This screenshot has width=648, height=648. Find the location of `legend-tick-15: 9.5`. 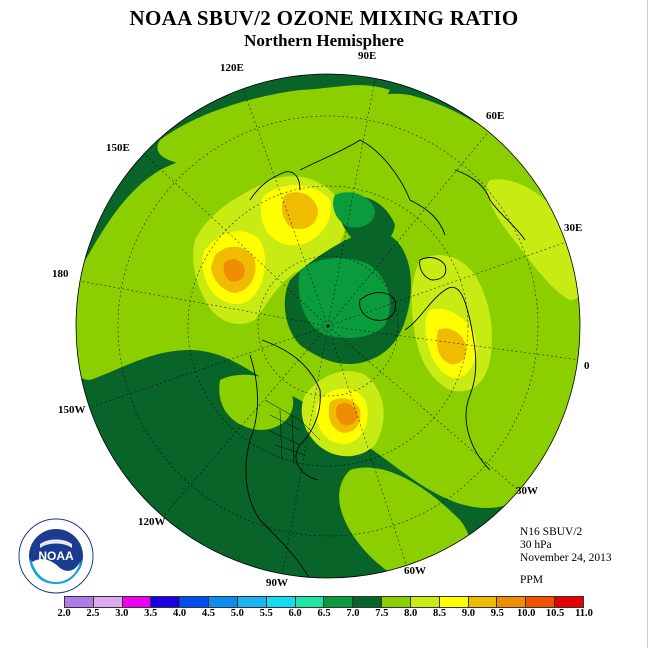

legend-tick-15: 9.5 is located at coordinates (497, 613).